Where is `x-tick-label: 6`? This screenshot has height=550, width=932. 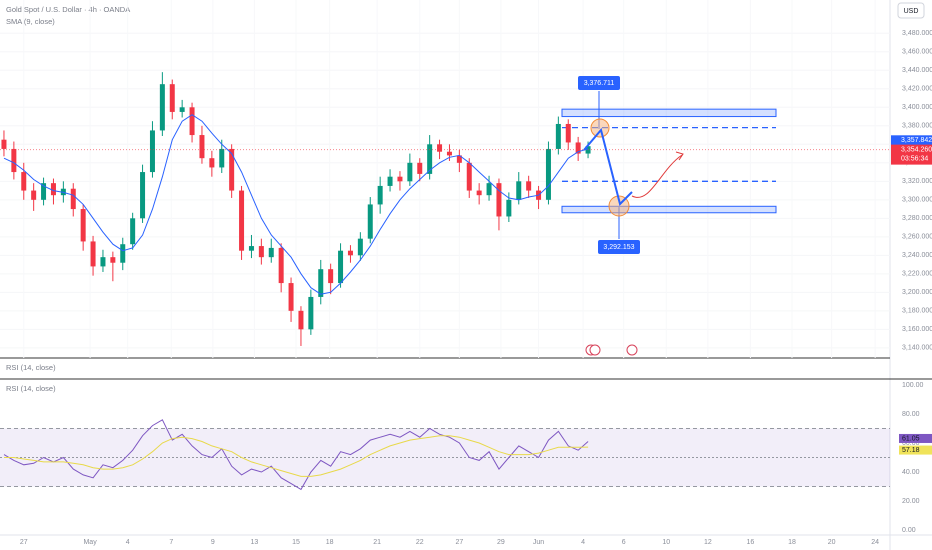 x-tick-label: 6 is located at coordinates (624, 542).